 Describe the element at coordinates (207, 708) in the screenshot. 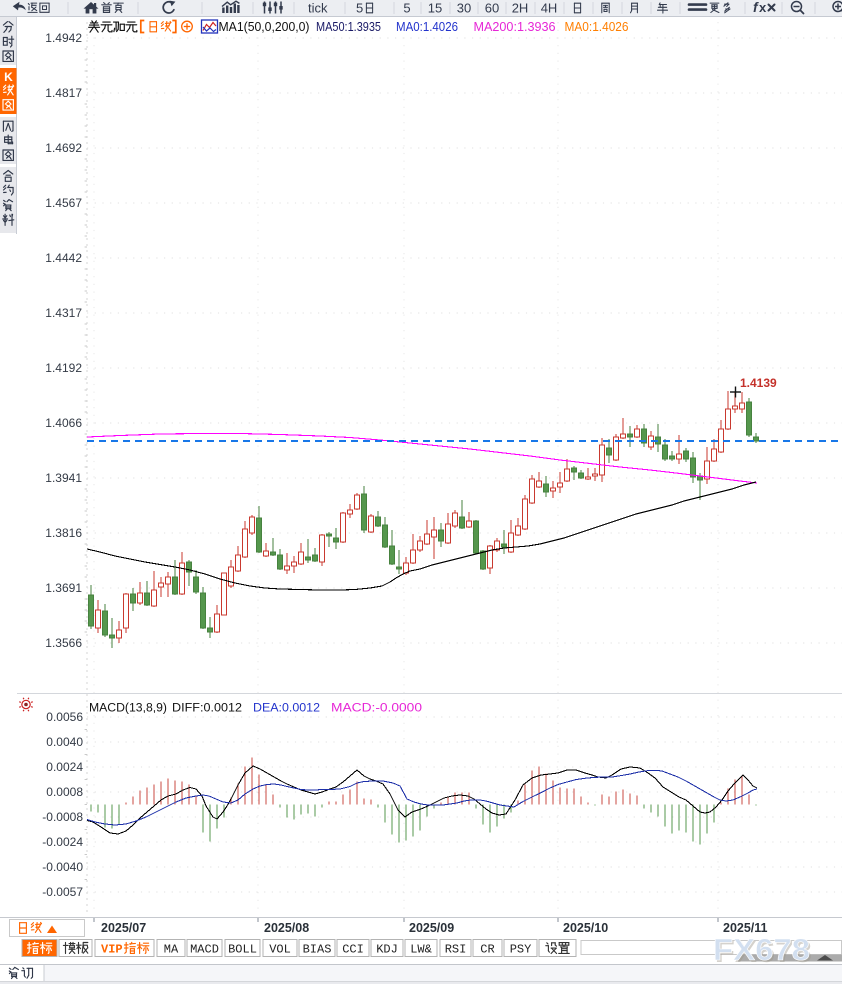

I see `svg-text: DIFF:0.0012` at that location.